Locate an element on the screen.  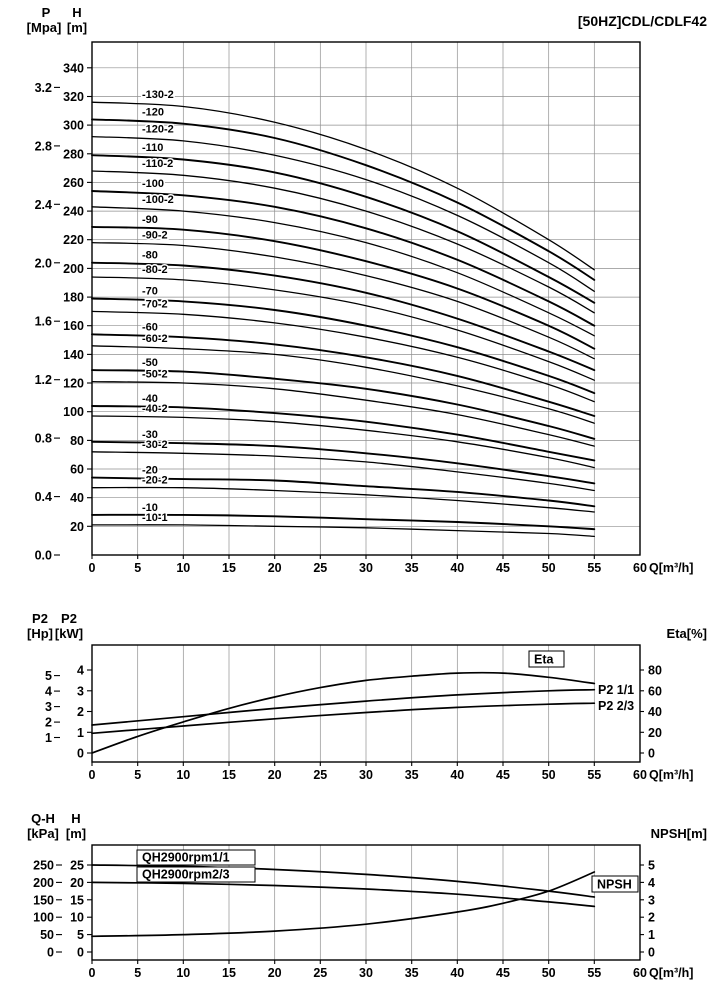
curve--90-2 is located at coordinates (343, 300).